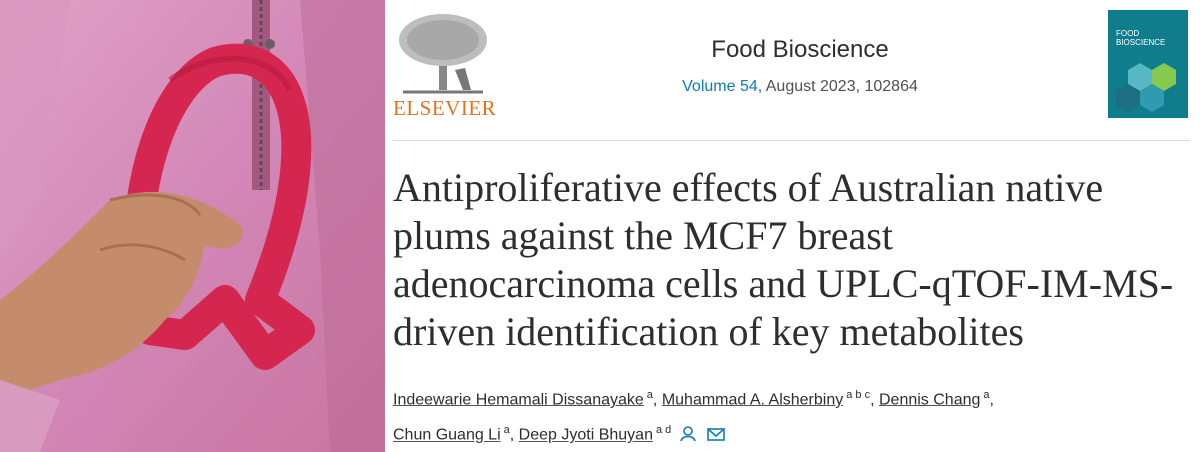 This screenshot has width=1200, height=452. I want to click on journal-name: Food Bioscience, so click(800, 49).